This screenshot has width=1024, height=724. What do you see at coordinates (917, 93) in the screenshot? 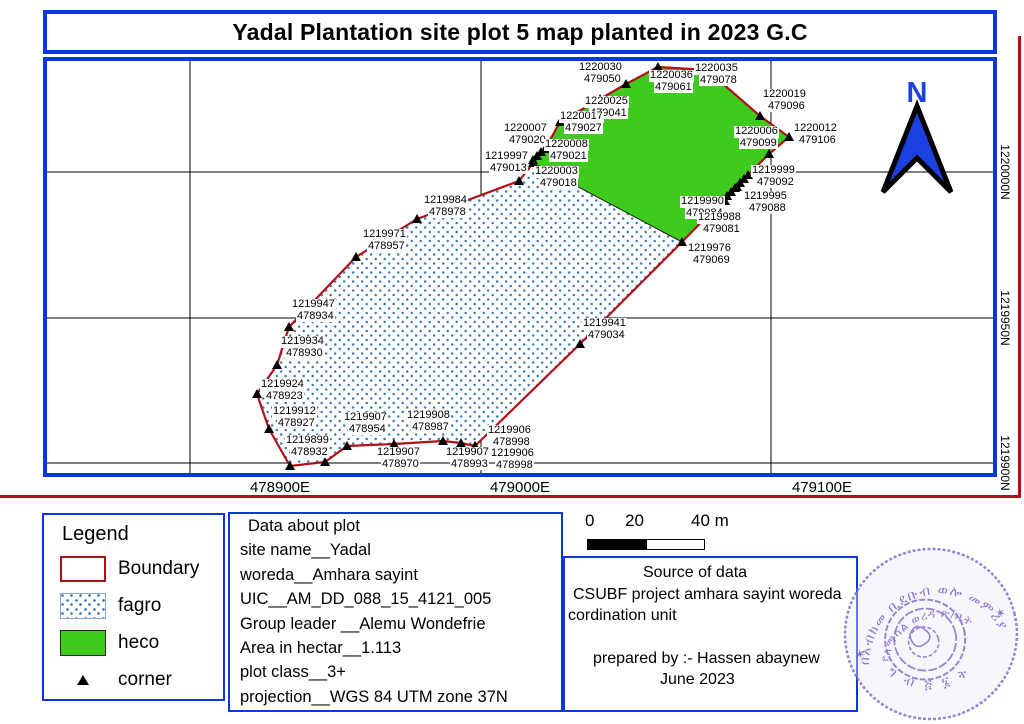
I see `north-label: N` at bounding box center [917, 93].